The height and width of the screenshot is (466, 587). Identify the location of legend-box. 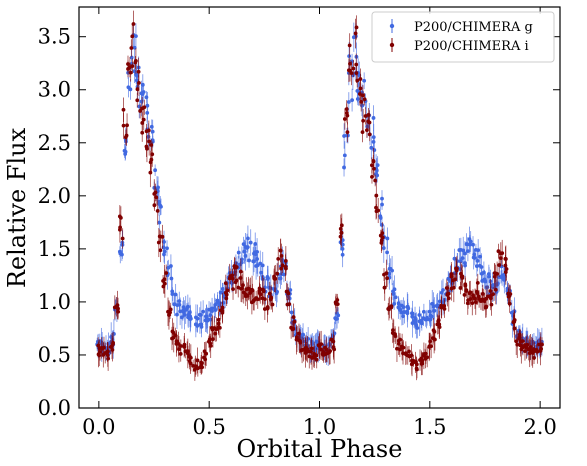
(463, 37).